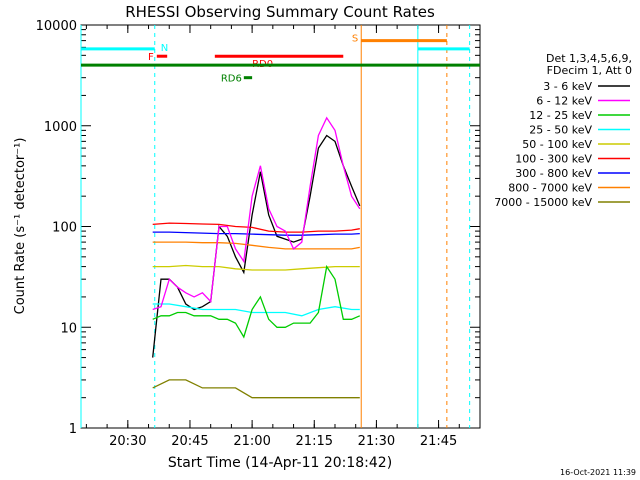 Image resolution: width=640 pixels, height=480 pixels. Describe the element at coordinates (60, 127) in the screenshot. I see `y-tick-label: 1000` at that location.